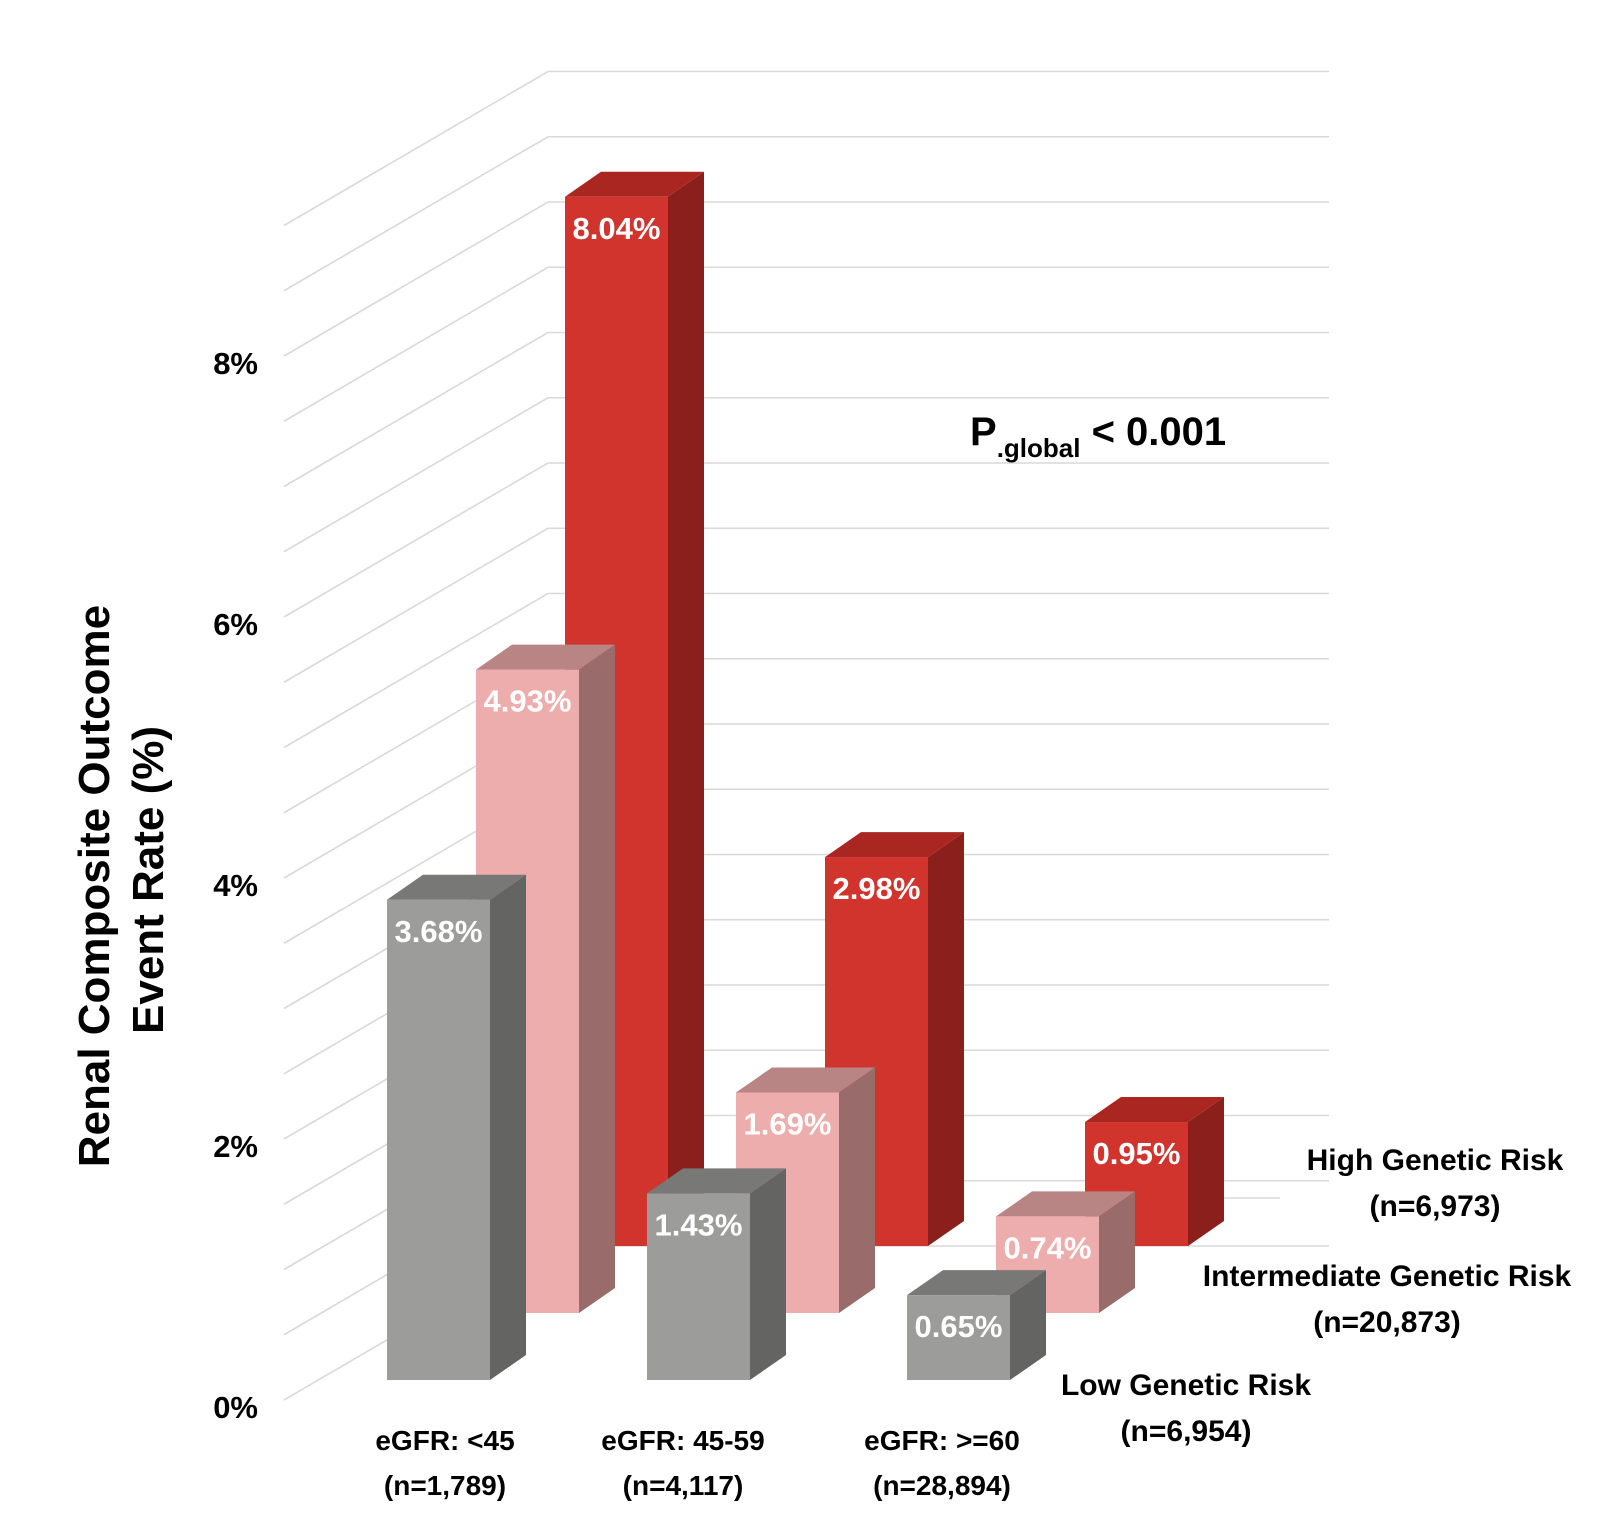 The height and width of the screenshot is (1528, 1620). What do you see at coordinates (877, 888) in the screenshot?
I see `bar-value-label: 2.98%` at bounding box center [877, 888].